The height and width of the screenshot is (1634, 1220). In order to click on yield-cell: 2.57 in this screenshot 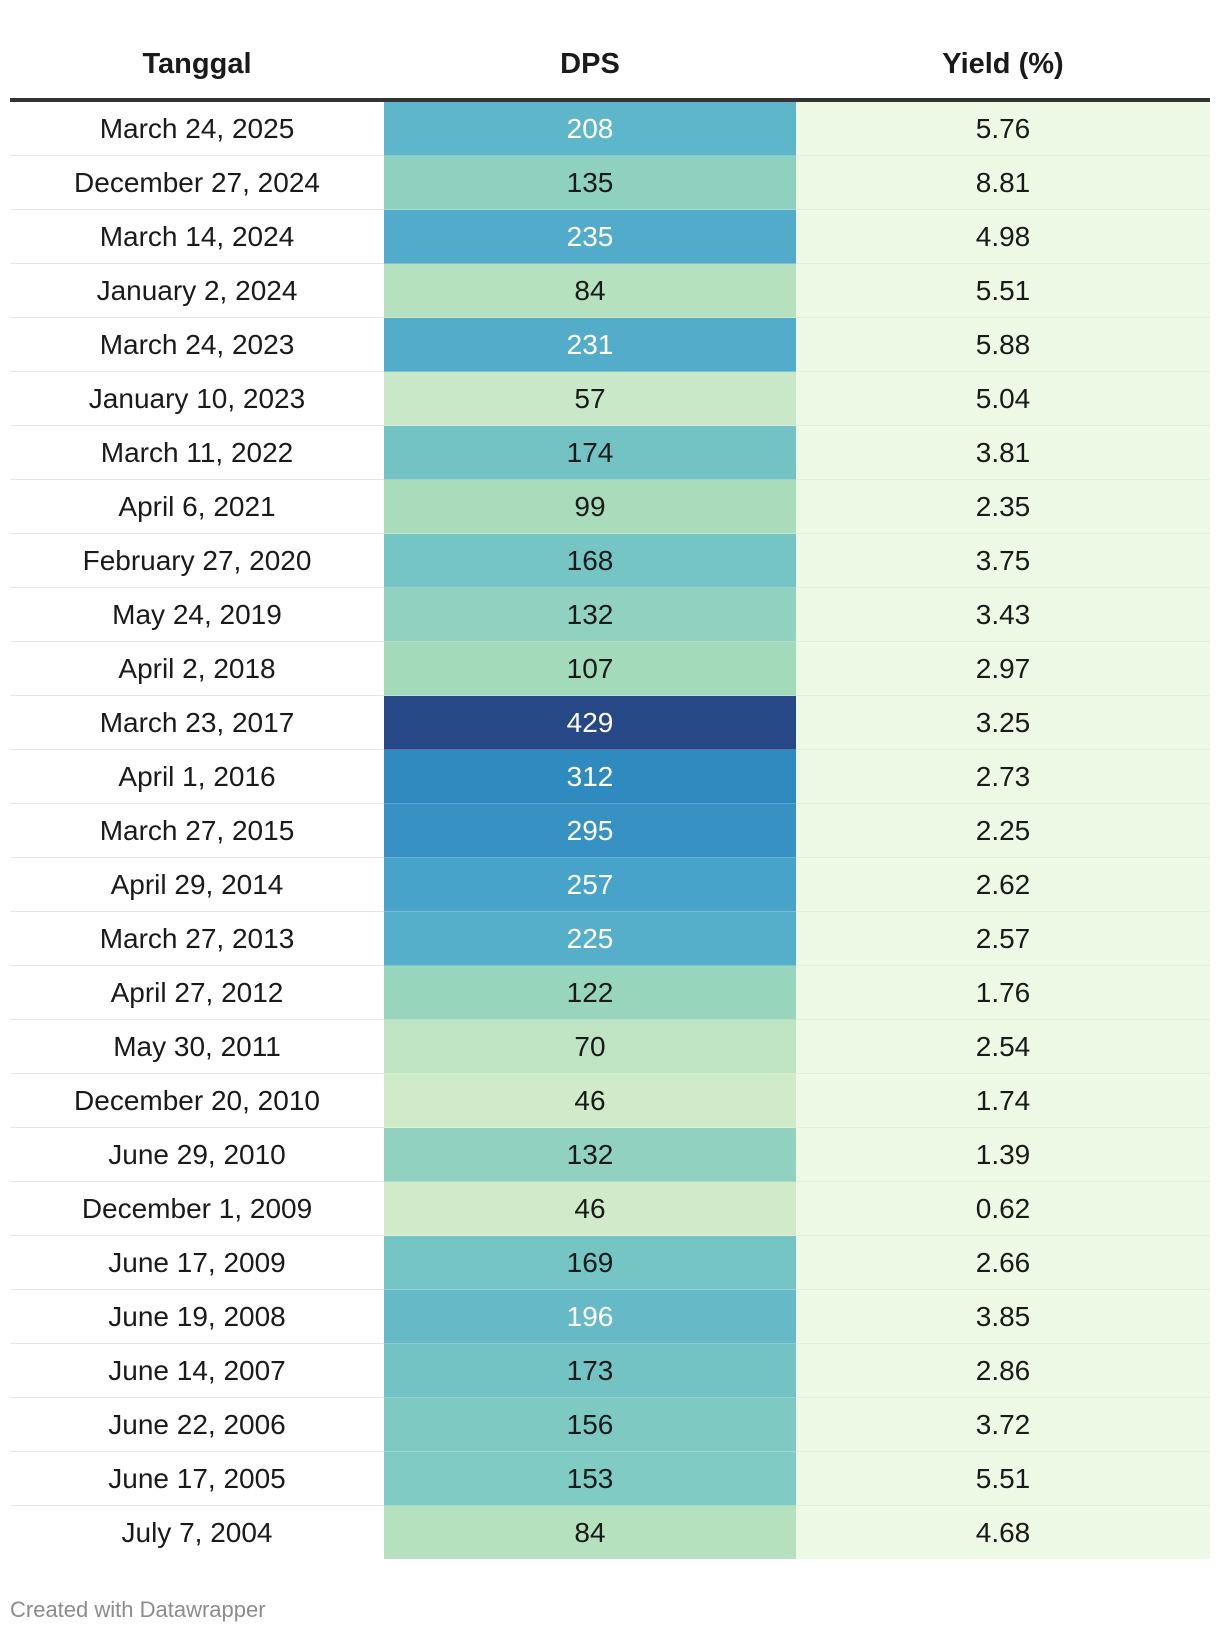, I will do `click(1003, 938)`.